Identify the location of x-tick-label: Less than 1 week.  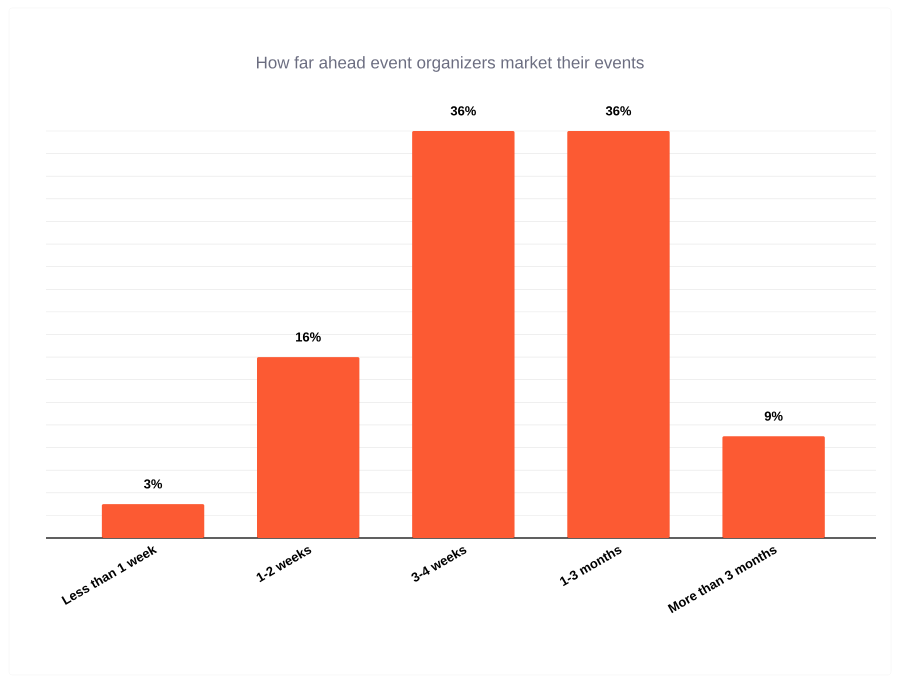
(109, 575).